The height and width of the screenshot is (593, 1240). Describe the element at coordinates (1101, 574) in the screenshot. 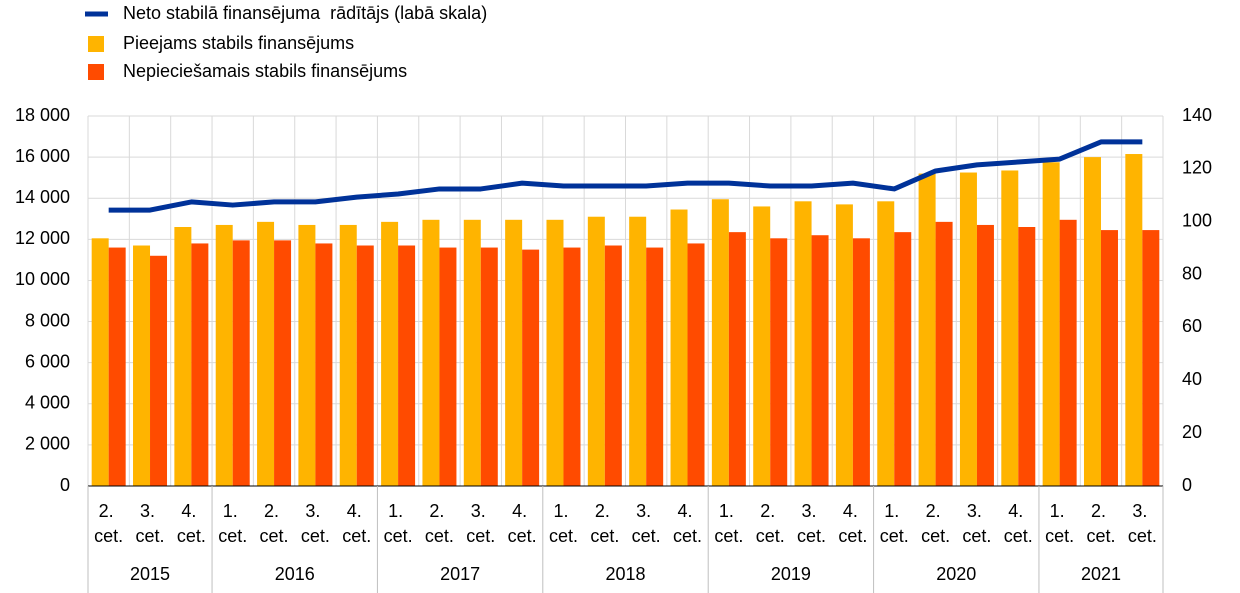

I see `year-label: 2021` at that location.